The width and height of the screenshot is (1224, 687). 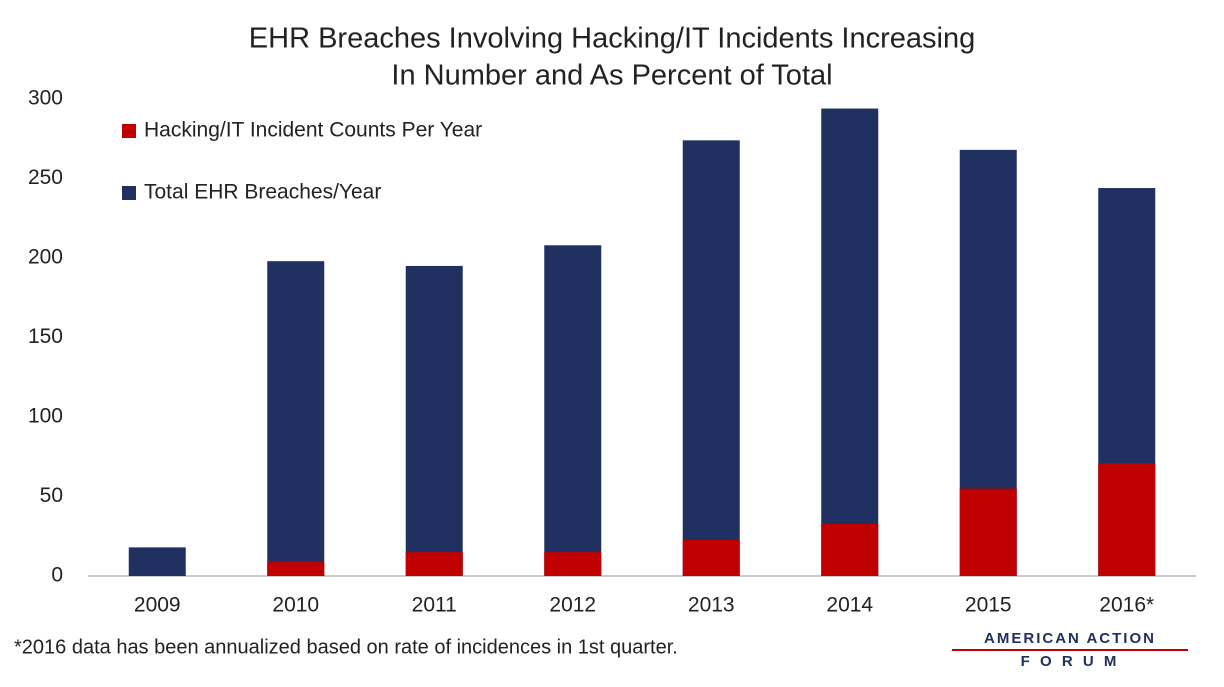 What do you see at coordinates (988, 605) in the screenshot?
I see `x-tick-label: 2015` at bounding box center [988, 605].